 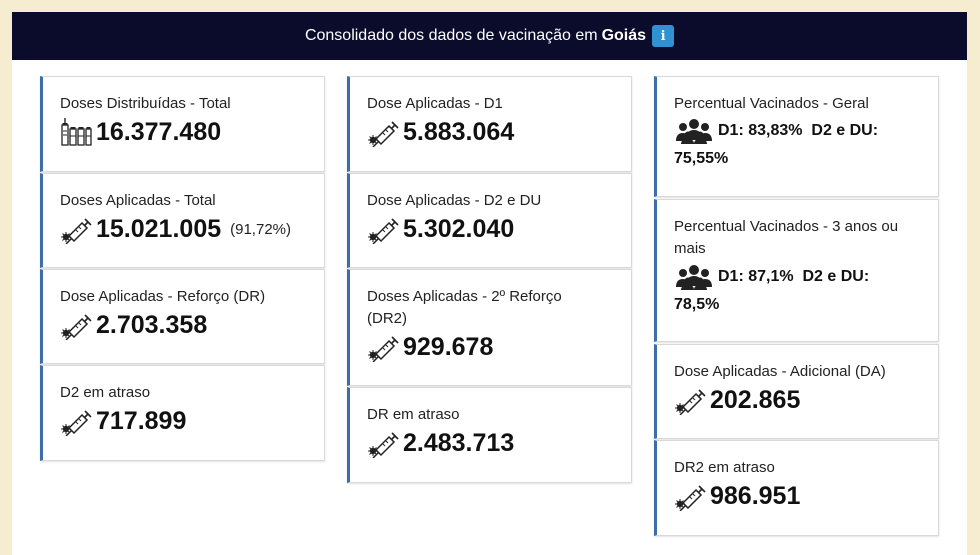 What do you see at coordinates (159, 132) in the screenshot?
I see `card-value: 16.377.480` at bounding box center [159, 132].